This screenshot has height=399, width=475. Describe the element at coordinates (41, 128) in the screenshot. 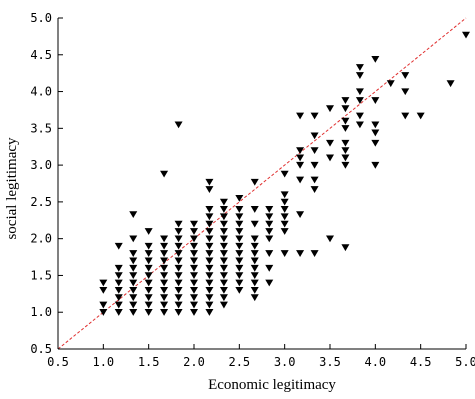

I see `y-tick-label: 3.5` at that location.